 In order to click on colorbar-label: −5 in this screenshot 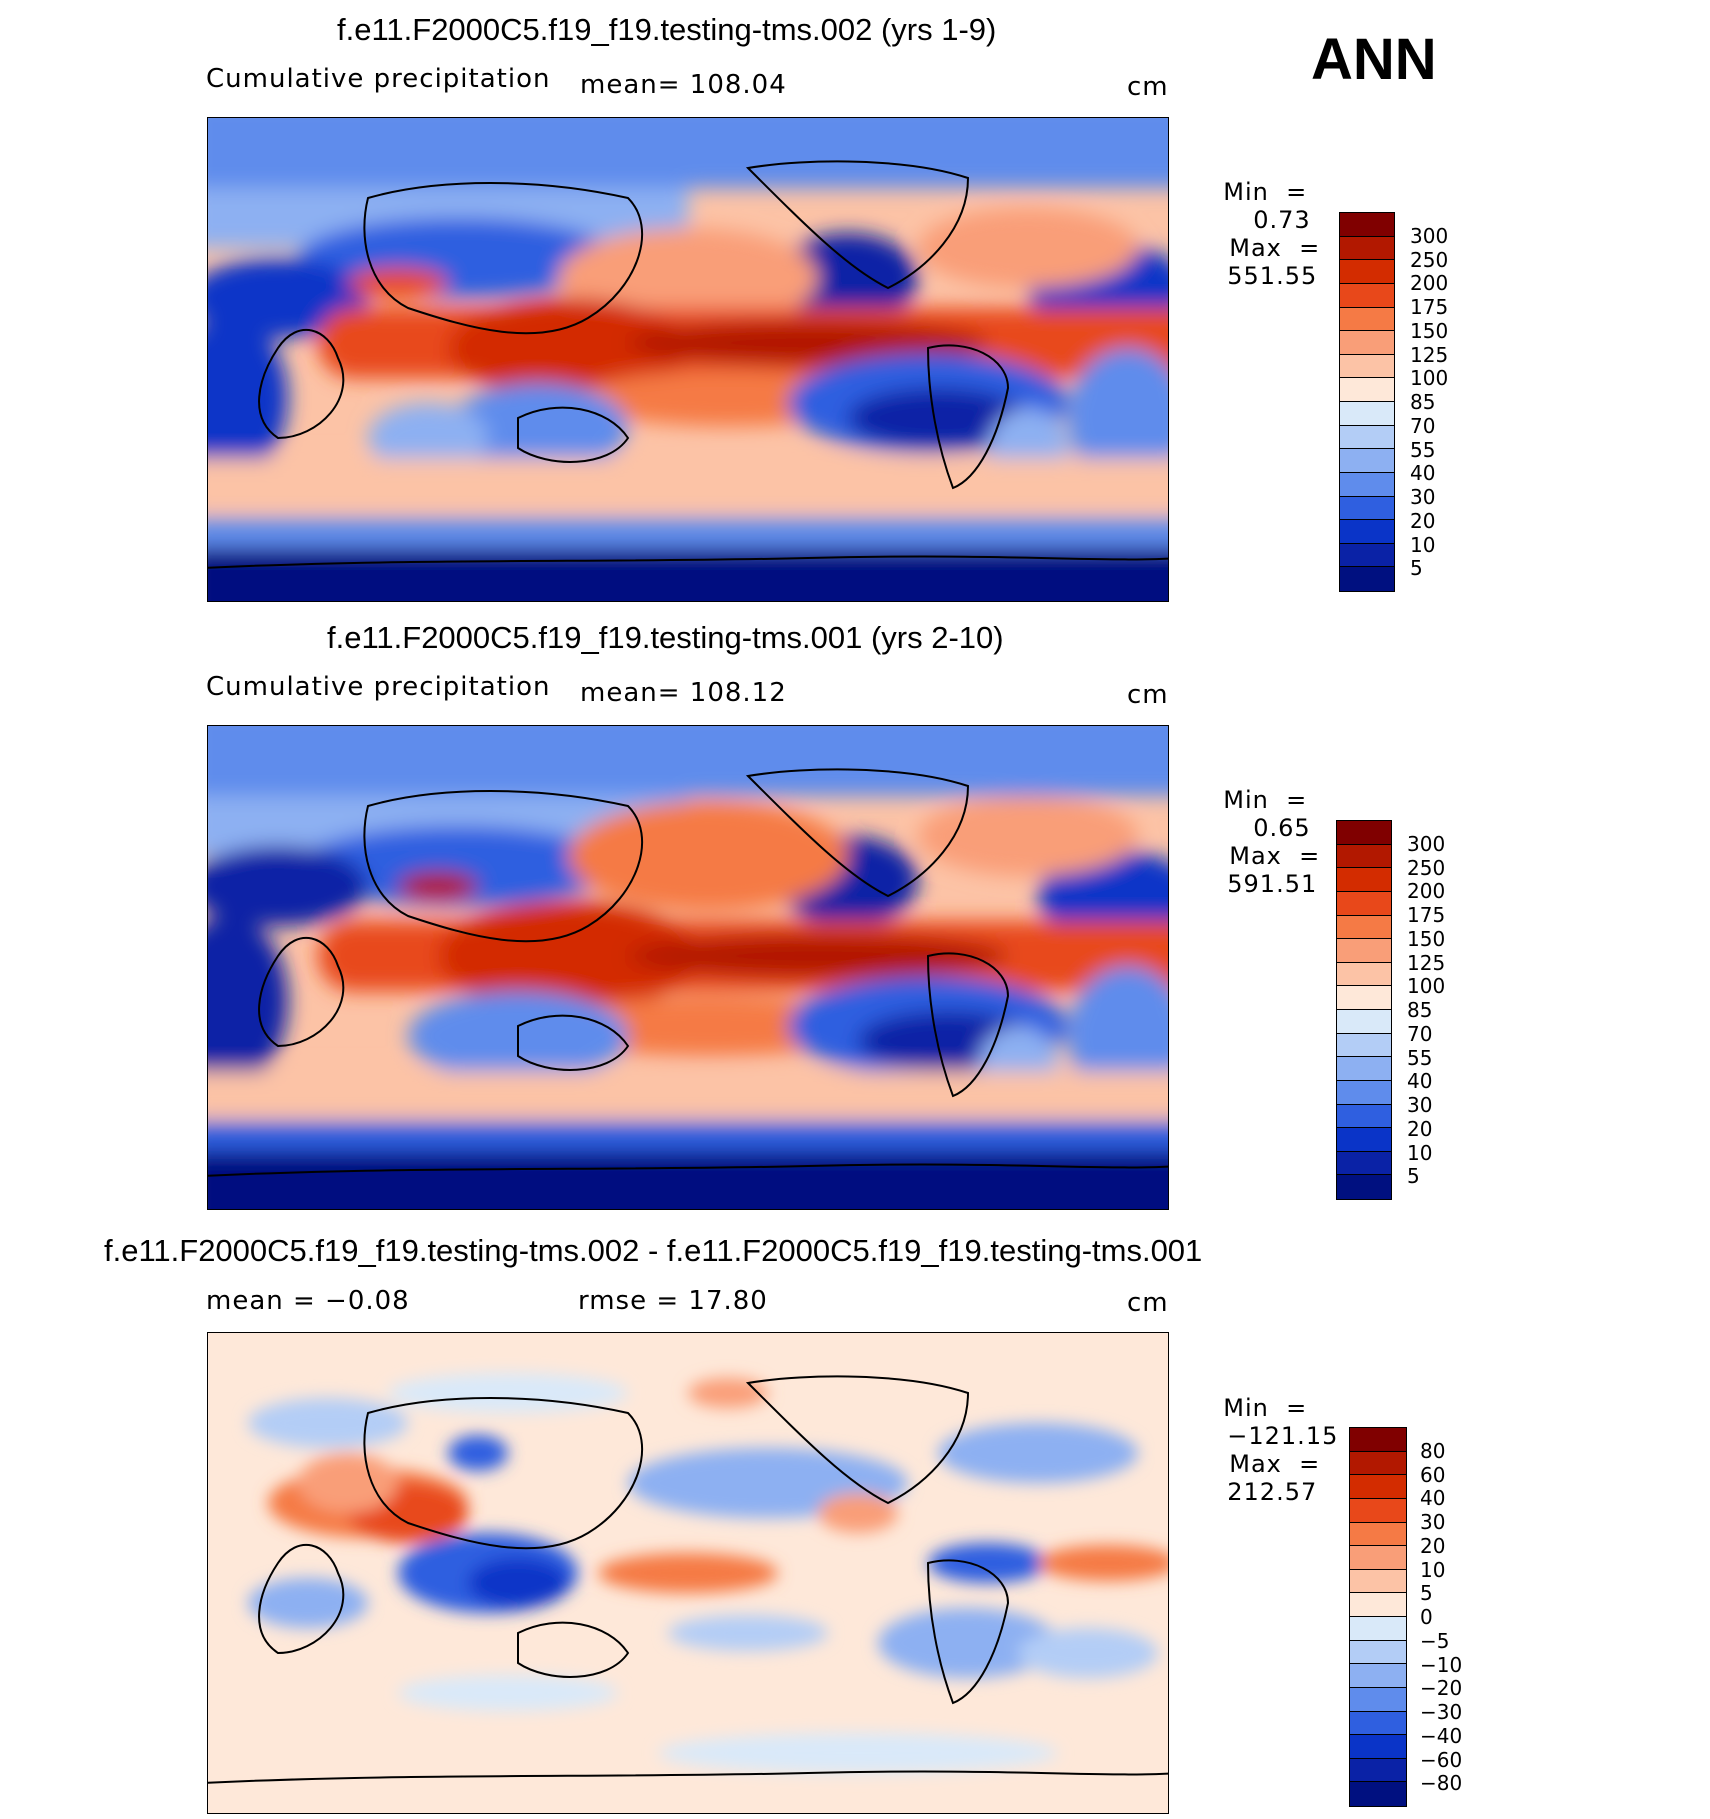, I will do `click(1435, 1640)`.